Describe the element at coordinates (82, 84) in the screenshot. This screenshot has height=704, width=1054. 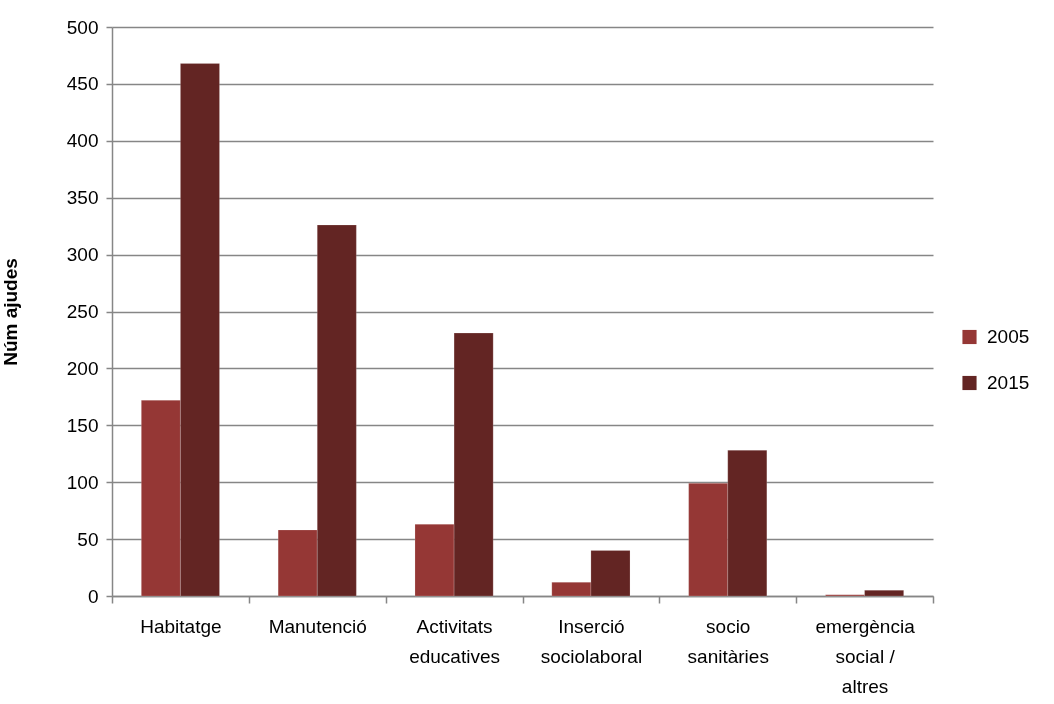
I see `y-tick-label: 450` at that location.